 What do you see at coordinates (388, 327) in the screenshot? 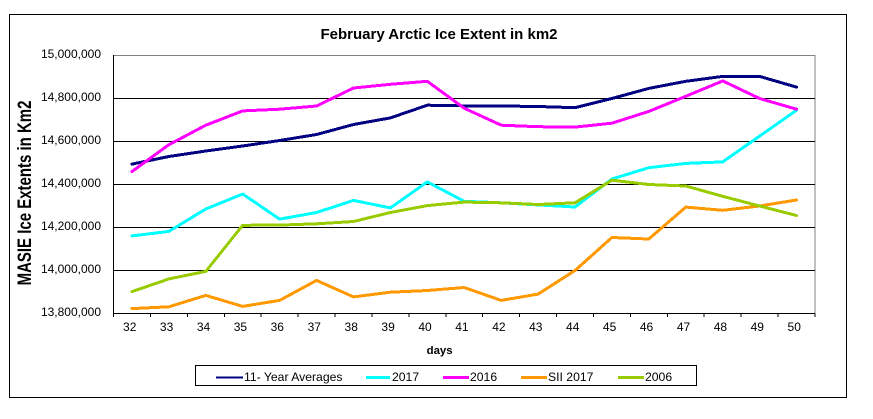
I see `svg-text: 39` at bounding box center [388, 327].